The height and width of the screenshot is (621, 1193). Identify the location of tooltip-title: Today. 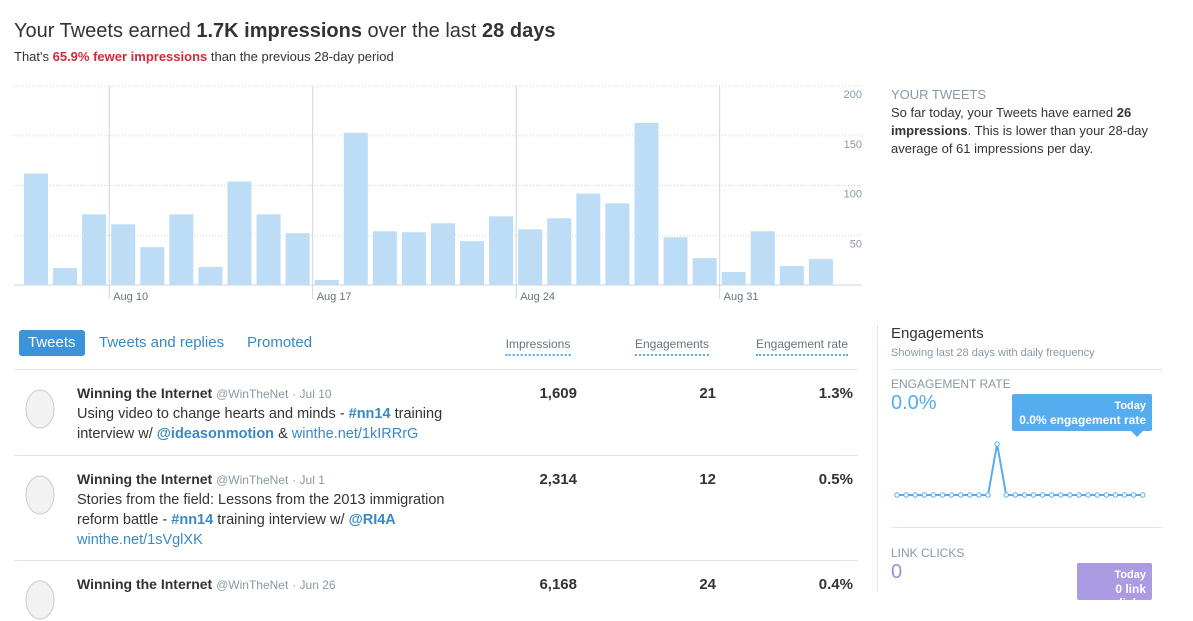
(1130, 406).